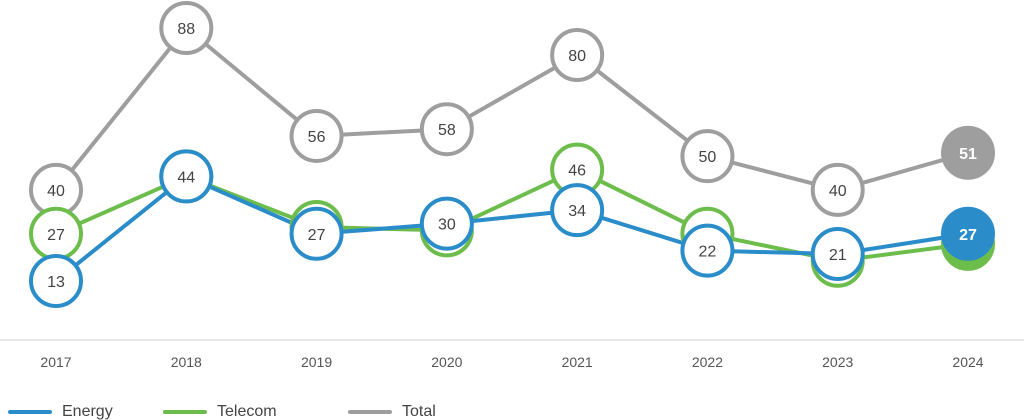 This screenshot has width=1024, height=420. I want to click on legend-label-telecom: Telecom, so click(247, 411).